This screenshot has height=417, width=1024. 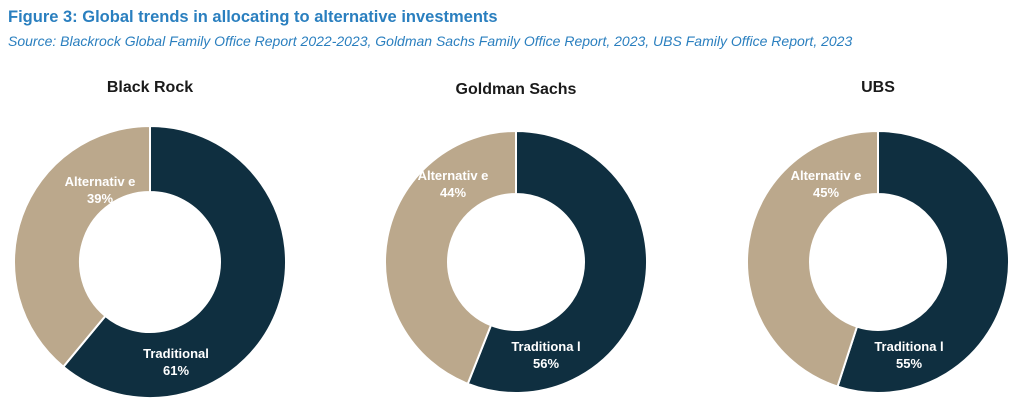 What do you see at coordinates (176, 353) in the screenshot?
I see `slice-label: Traditional` at bounding box center [176, 353].